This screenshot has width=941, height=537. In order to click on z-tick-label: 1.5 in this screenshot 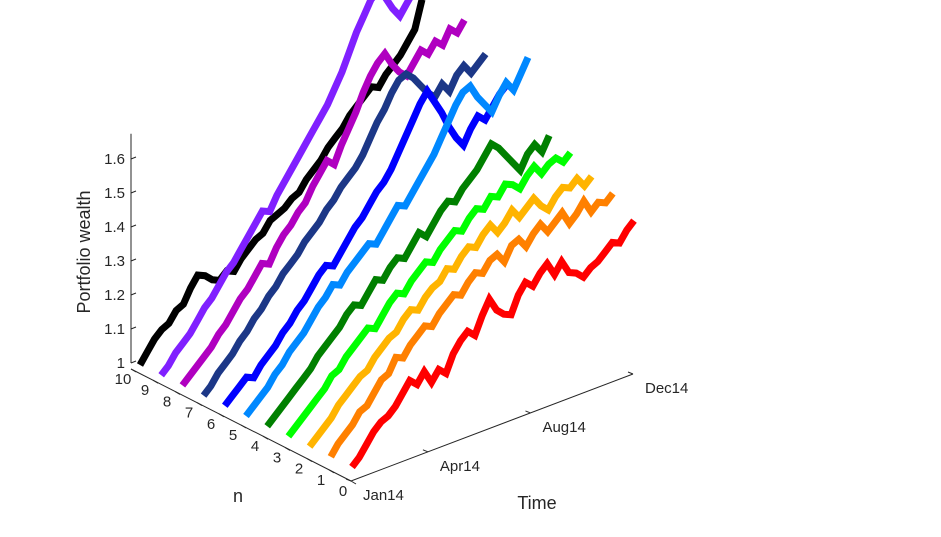, I will do `click(114, 193)`.